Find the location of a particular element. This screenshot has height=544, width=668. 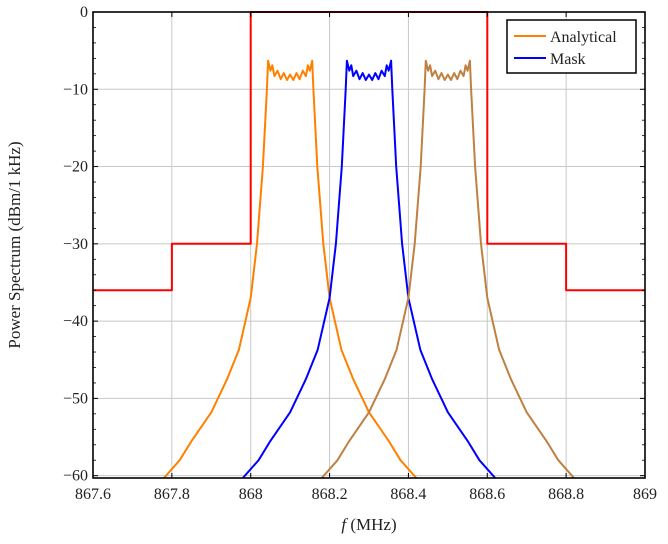

y-tick-label: −30 is located at coordinates (75, 244).